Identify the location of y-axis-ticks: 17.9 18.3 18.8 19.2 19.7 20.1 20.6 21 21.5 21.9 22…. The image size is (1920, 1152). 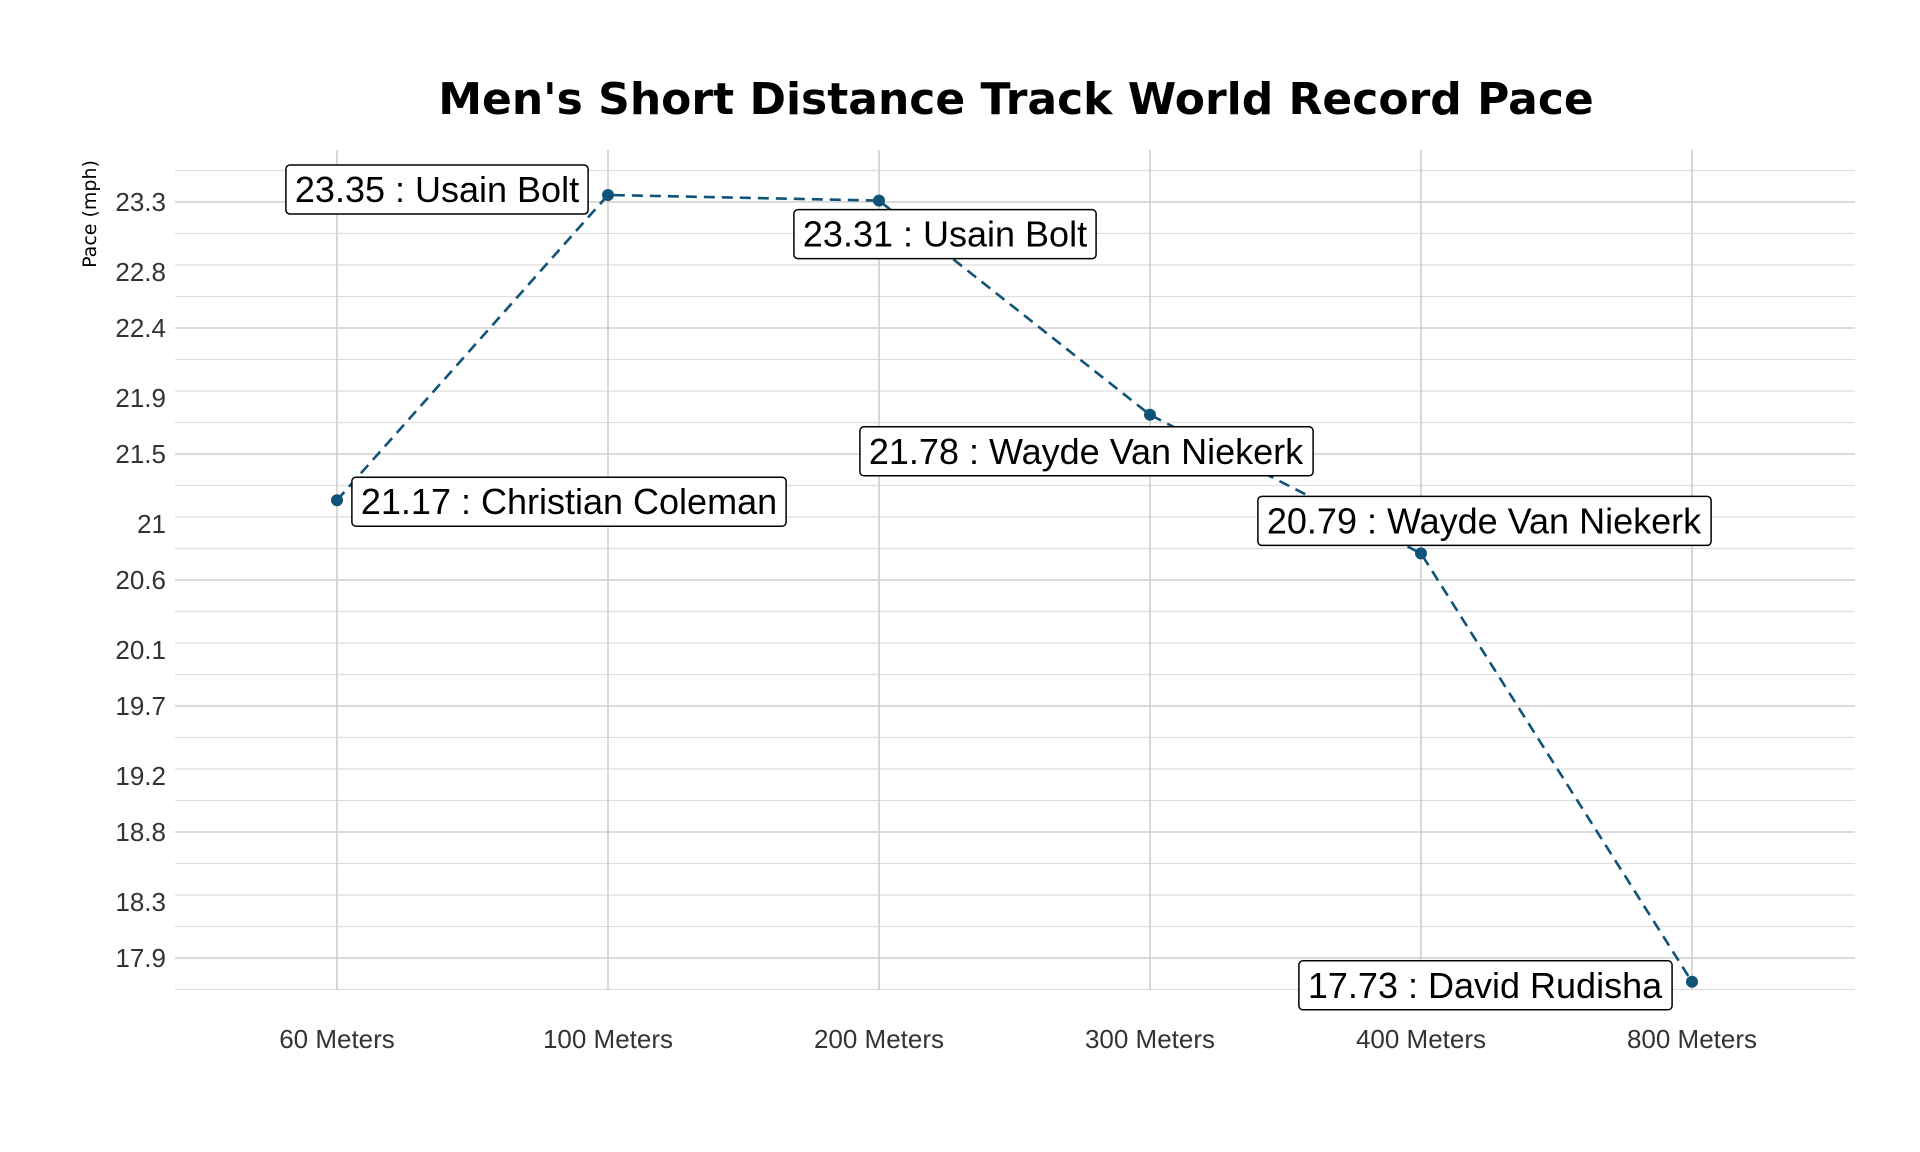
(140, 580).